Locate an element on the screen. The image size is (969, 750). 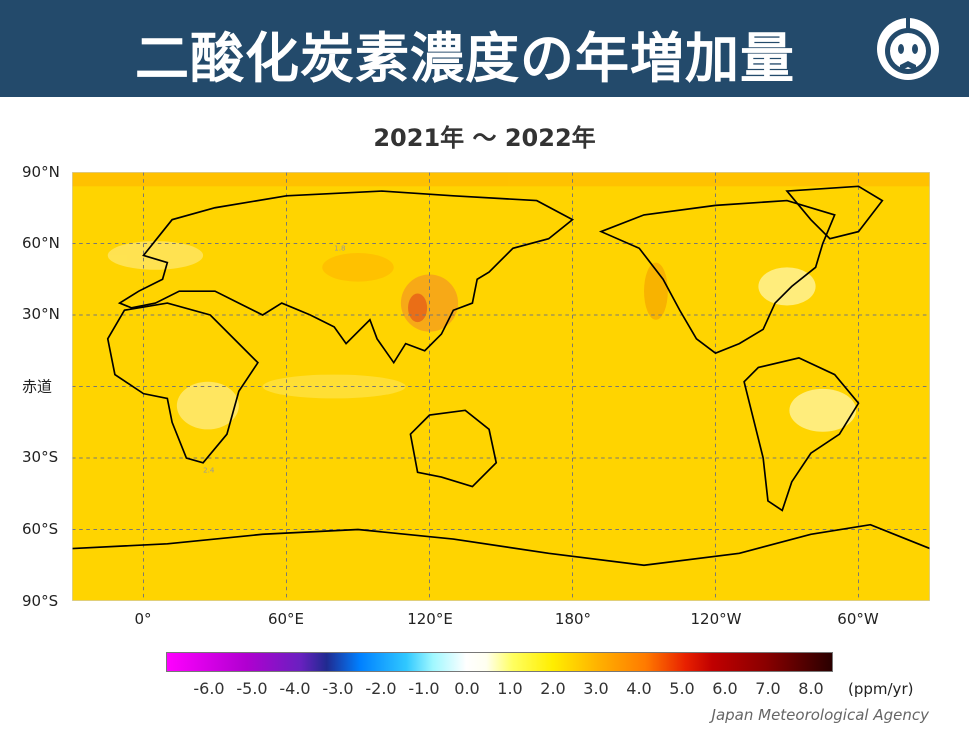
lat-label: 60°S is located at coordinates (40, 529).